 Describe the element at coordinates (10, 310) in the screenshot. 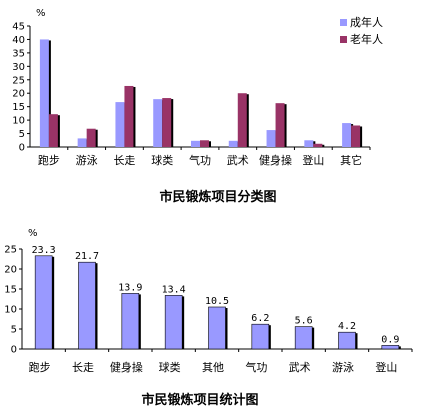

I see `chart2-y-tick-label: 10` at that location.